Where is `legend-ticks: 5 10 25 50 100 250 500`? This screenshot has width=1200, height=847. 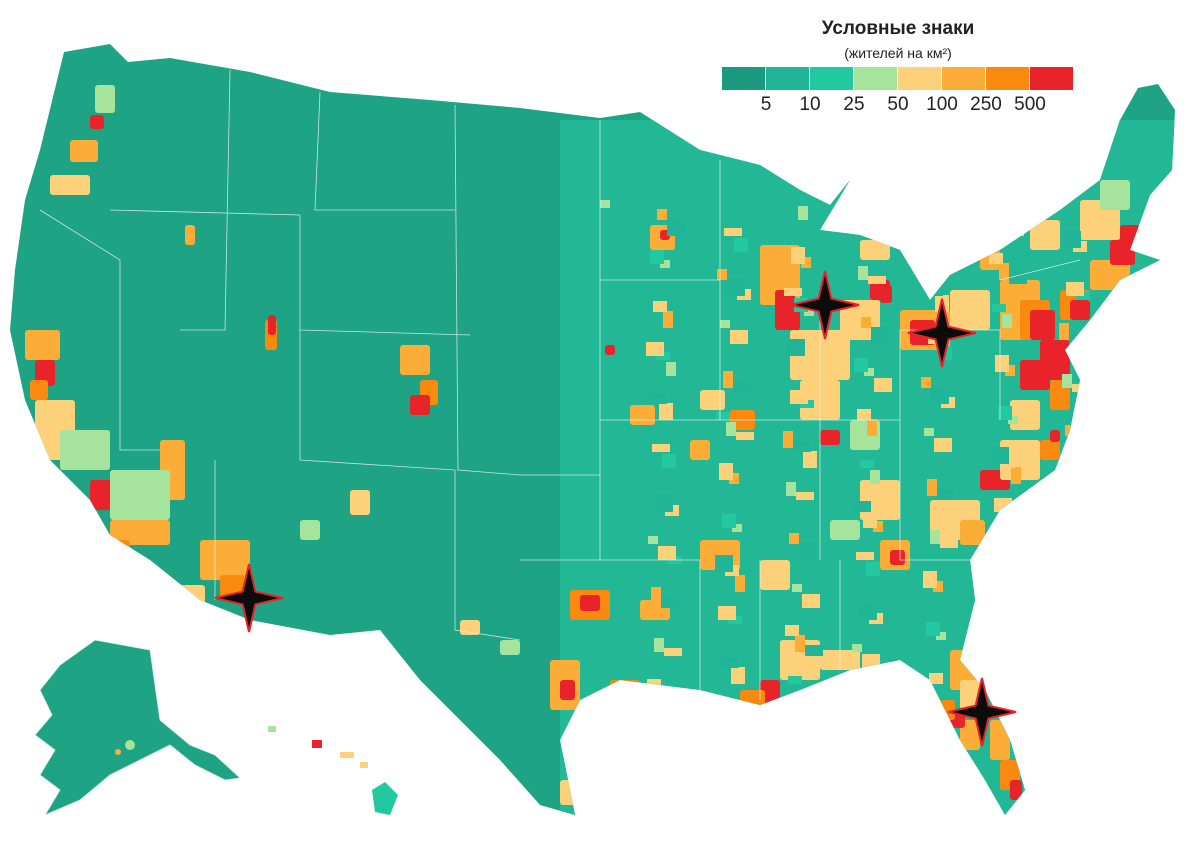 legend-ticks: 5 10 25 50 100 250 500 is located at coordinates (898, 104).